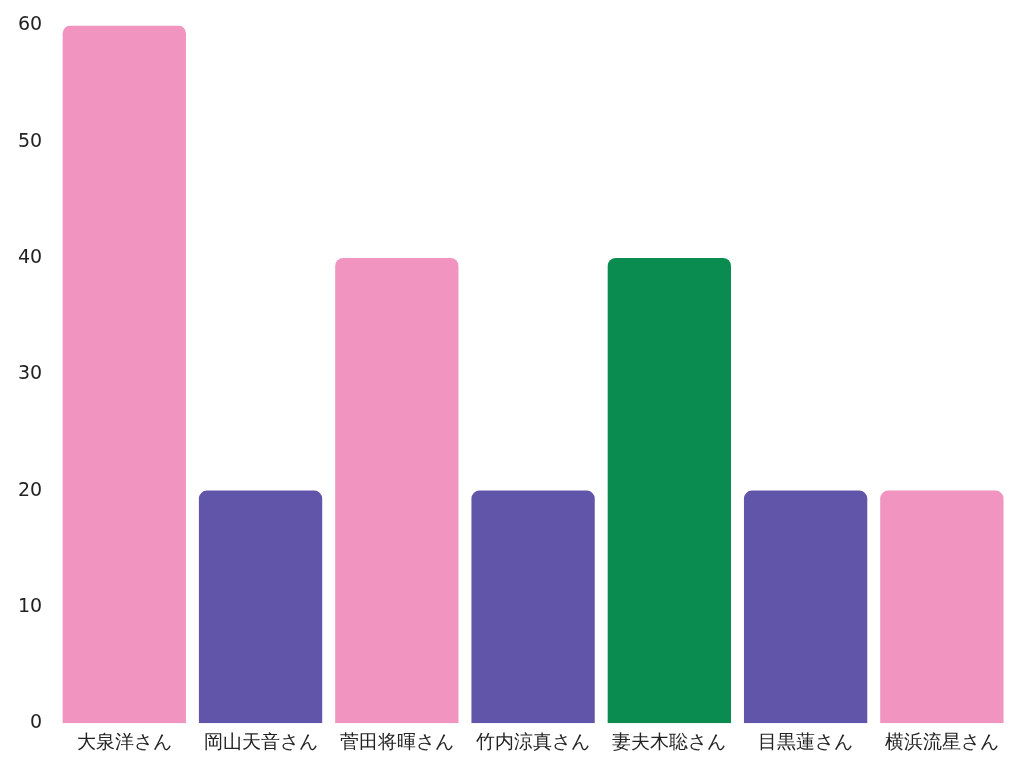  What do you see at coordinates (30, 139) in the screenshot?
I see `y-tick-label: 50` at bounding box center [30, 139].